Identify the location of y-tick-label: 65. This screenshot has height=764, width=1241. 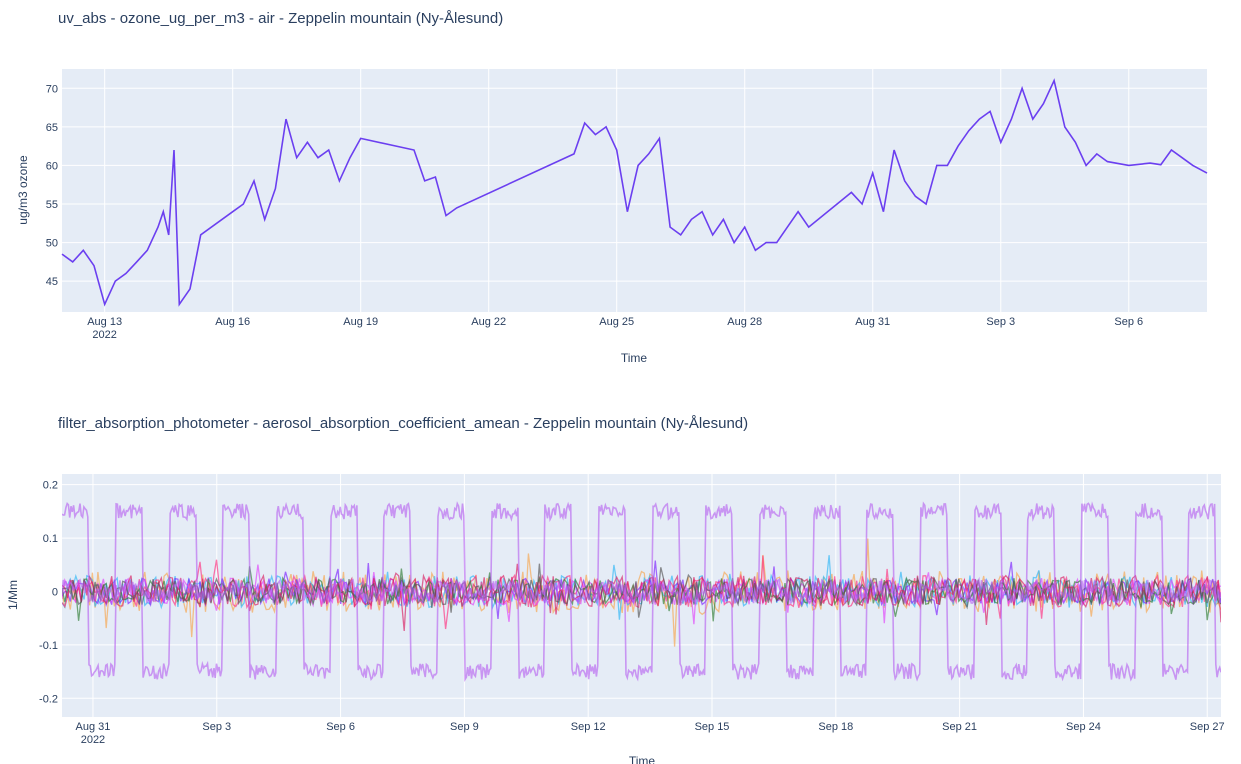
(52, 128).